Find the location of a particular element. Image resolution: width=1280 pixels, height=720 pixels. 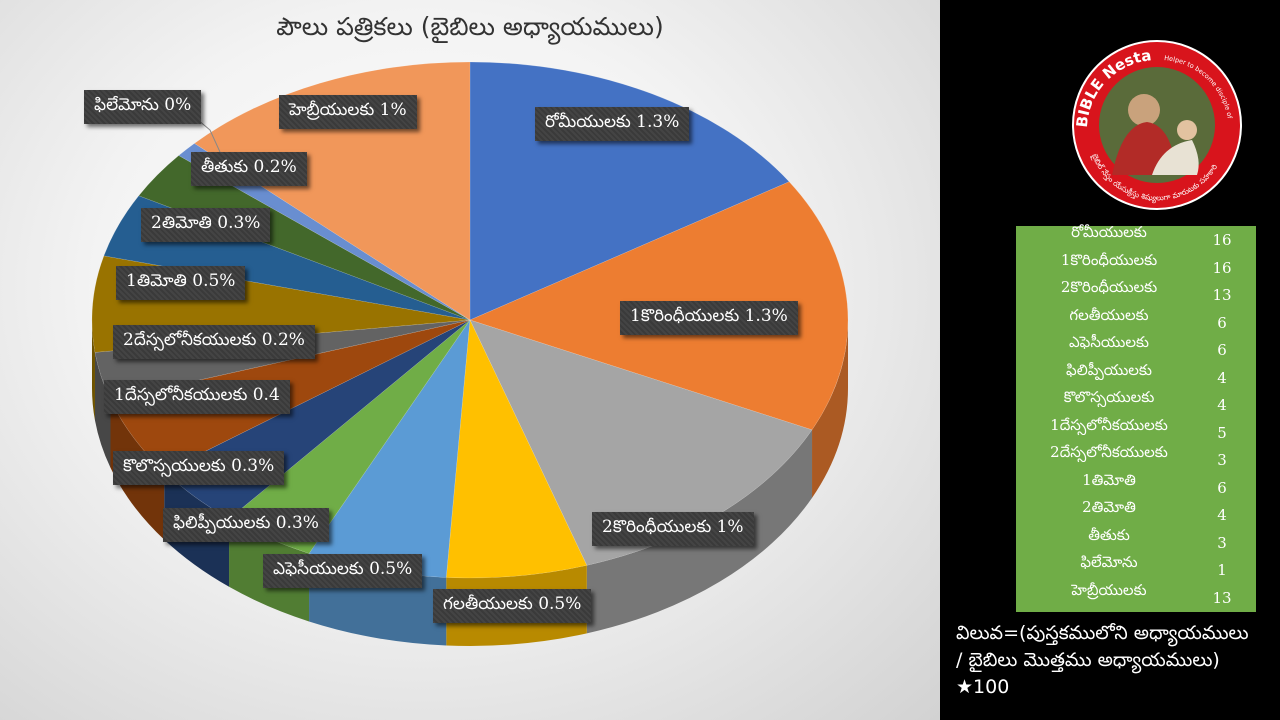

table-cell-name: 2కొరింధీయులకు is located at coordinates (1109, 287).